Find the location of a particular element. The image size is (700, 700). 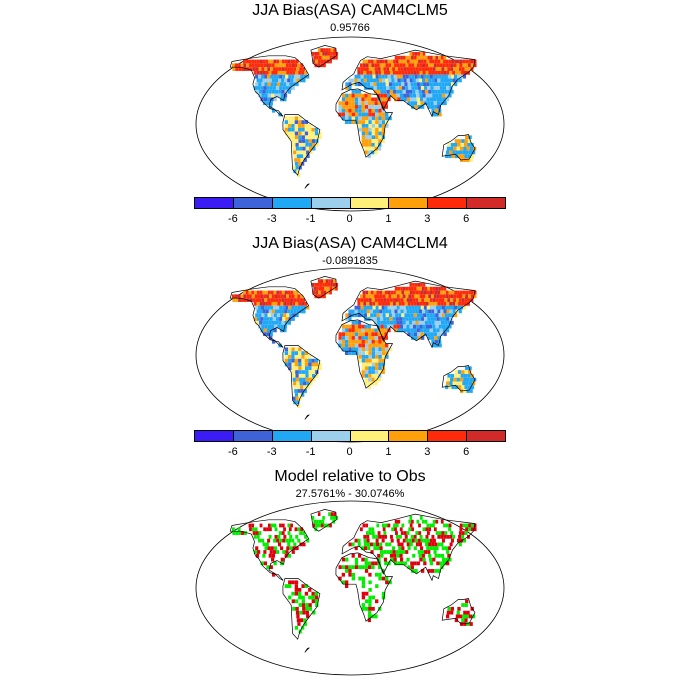

colorbar-swatch is located at coordinates (447, 436).